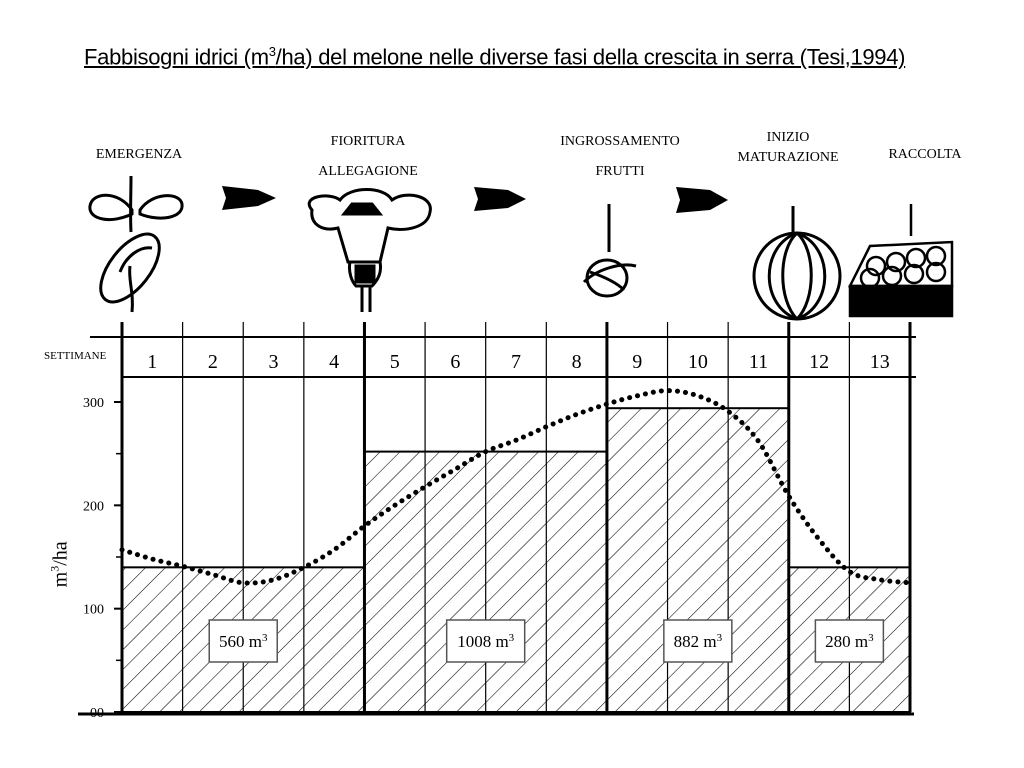 This screenshot has width=1024, height=768. What do you see at coordinates (395, 362) in the screenshot?
I see `week-label-5: 5` at bounding box center [395, 362].